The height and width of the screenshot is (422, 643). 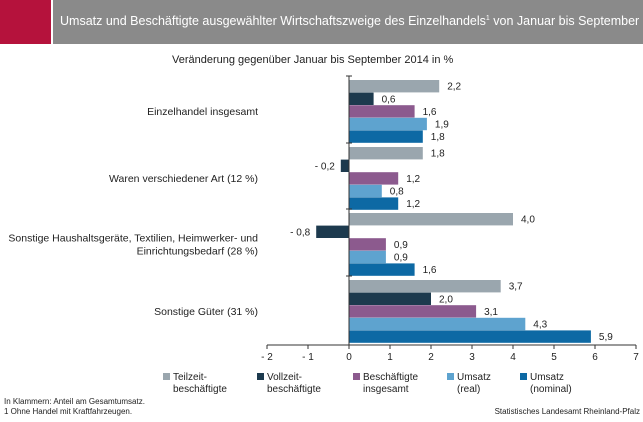 I want to click on bar-s3-c0, so click(x=388, y=124).